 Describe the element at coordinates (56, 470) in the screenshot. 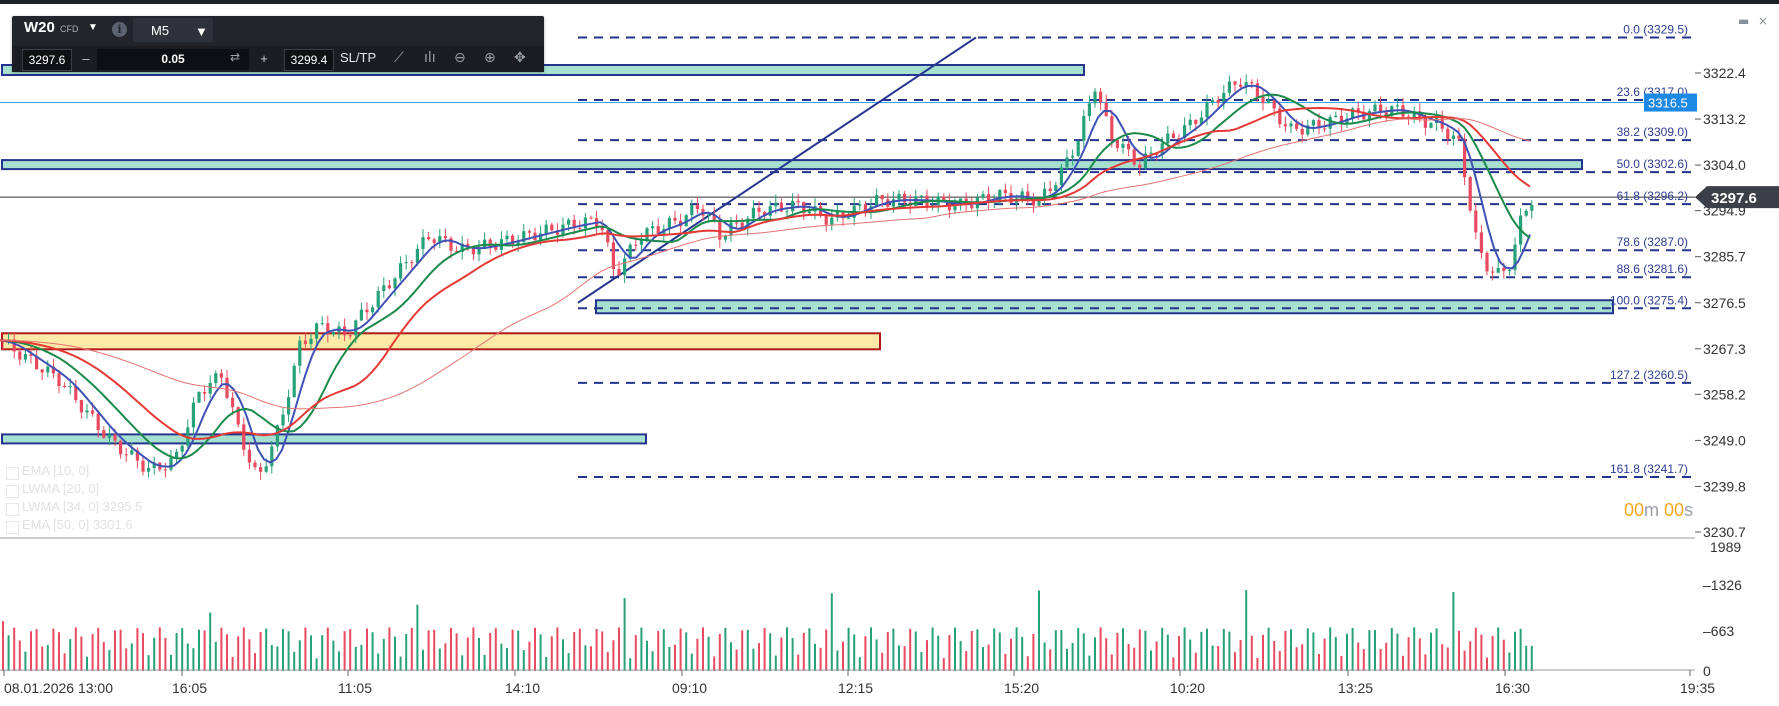

I see `legend-ema10: EMA [10, 0]` at that location.